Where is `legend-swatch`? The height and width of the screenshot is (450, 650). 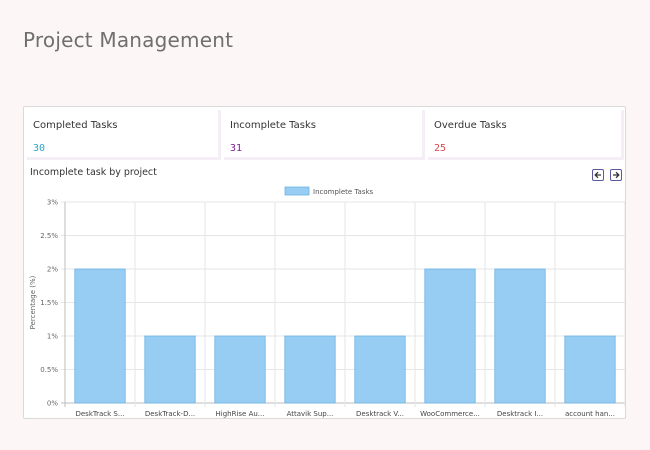
legend-swatch is located at coordinates (297, 191).